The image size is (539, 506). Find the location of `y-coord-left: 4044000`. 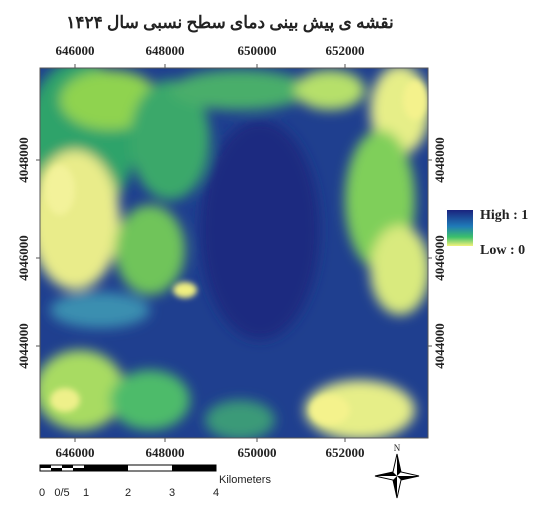

y-coord-left: 4044000 is located at coordinates (23, 346).